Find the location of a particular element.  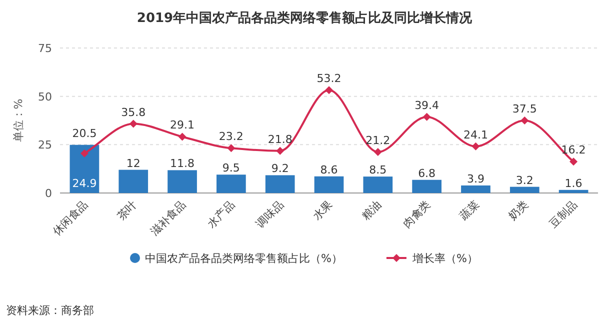

data-label: 21.2 is located at coordinates (378, 141).